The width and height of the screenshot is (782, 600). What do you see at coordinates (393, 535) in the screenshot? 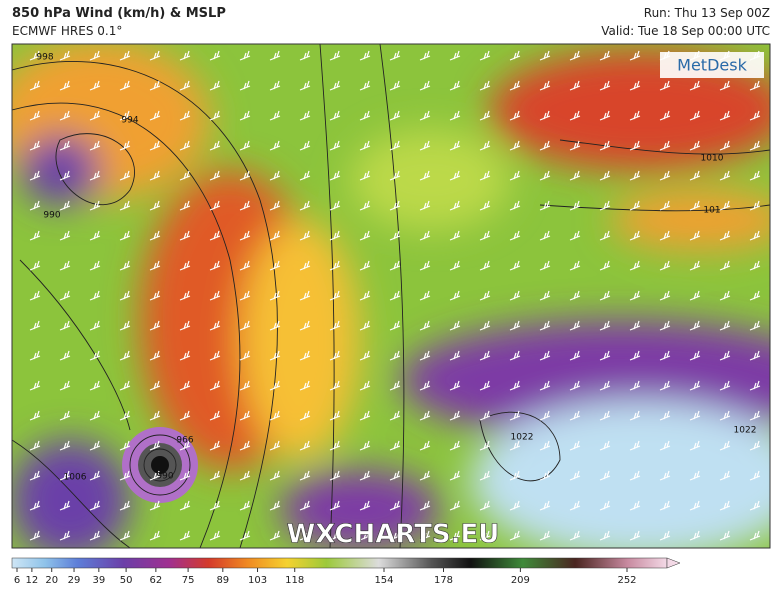
I see `watermark: WXCHARTS.EU` at bounding box center [393, 535].